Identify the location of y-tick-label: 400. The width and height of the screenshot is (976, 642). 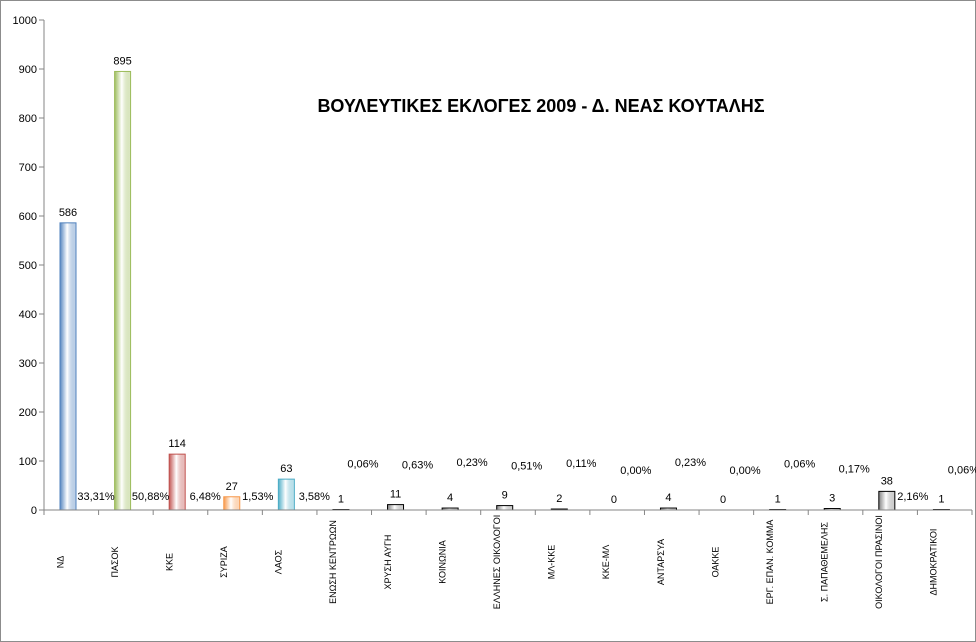
(28, 315).